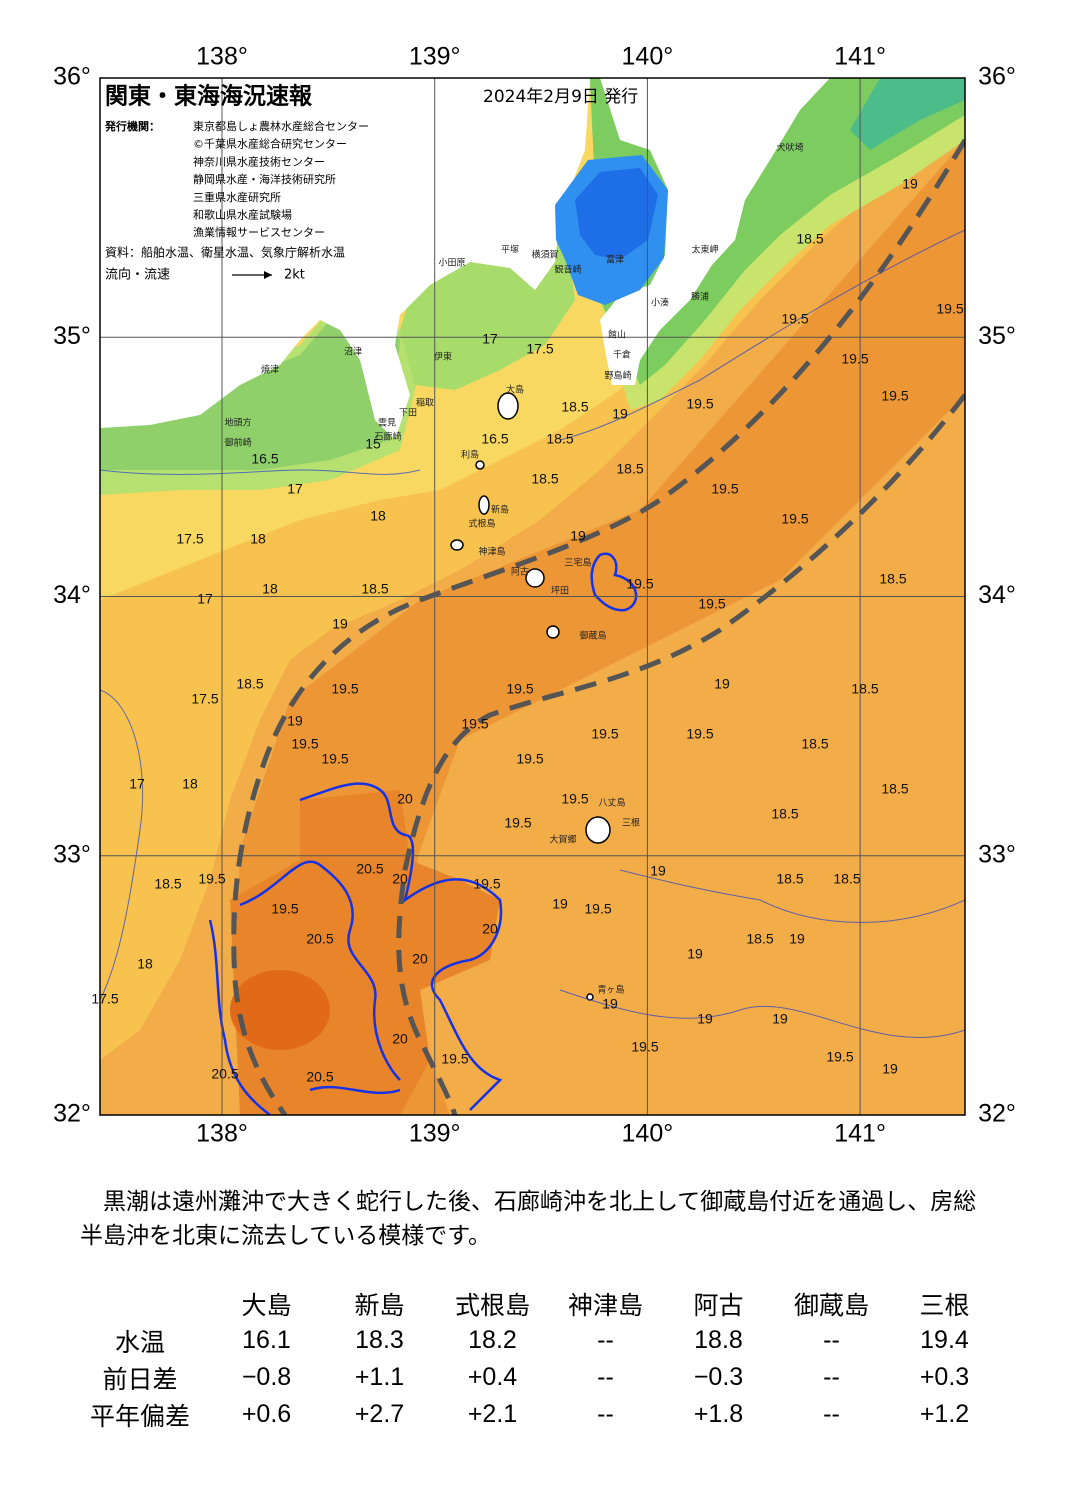 The width and height of the screenshot is (1065, 1505). What do you see at coordinates (139, 1342) in the screenshot?
I see `row-label: 水温` at bounding box center [139, 1342].